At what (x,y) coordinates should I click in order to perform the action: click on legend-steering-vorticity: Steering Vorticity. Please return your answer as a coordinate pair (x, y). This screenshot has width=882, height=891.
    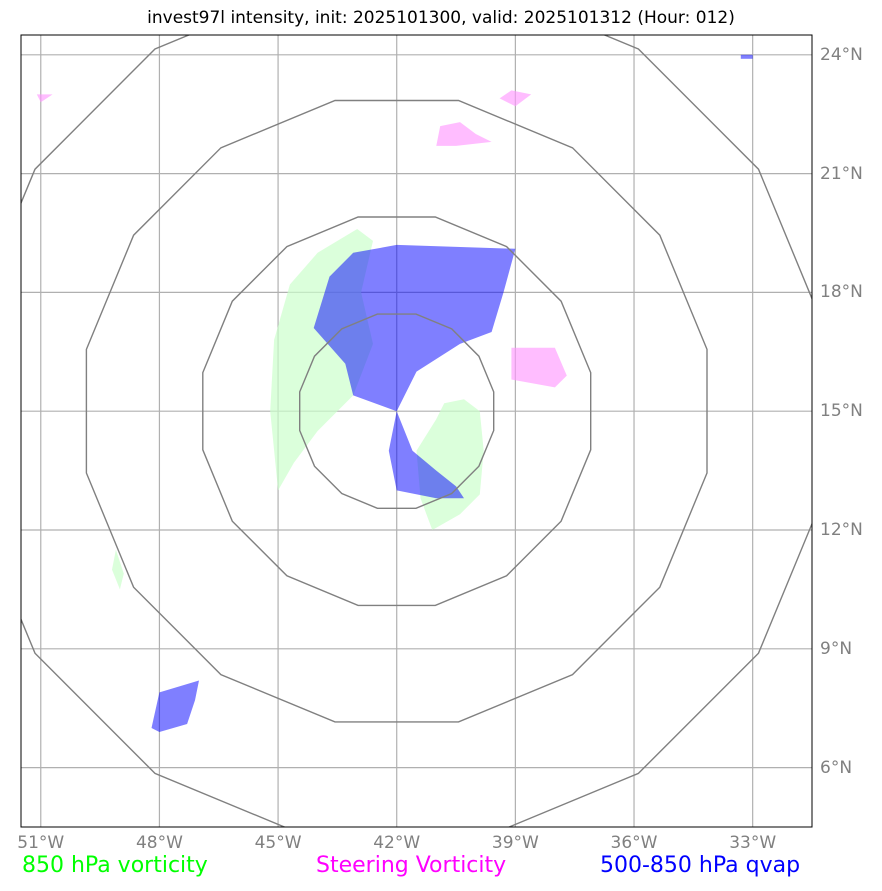
    Looking at the image, I should click on (411, 865).